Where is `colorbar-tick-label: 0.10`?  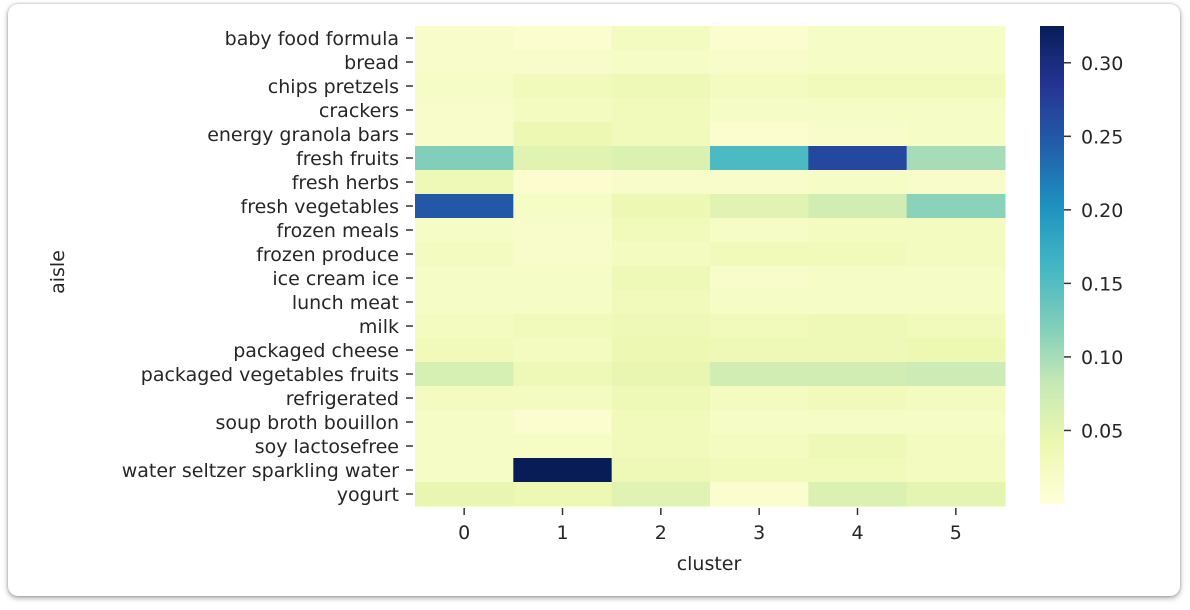
colorbar-tick-label: 0.10 is located at coordinates (1102, 358).